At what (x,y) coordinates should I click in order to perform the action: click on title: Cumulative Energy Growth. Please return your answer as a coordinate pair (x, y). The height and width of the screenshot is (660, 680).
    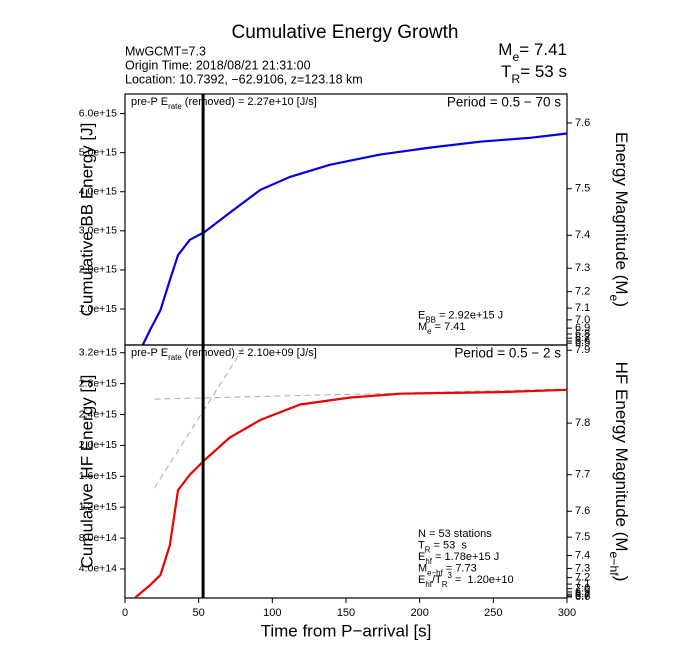
    Looking at the image, I should click on (344, 32).